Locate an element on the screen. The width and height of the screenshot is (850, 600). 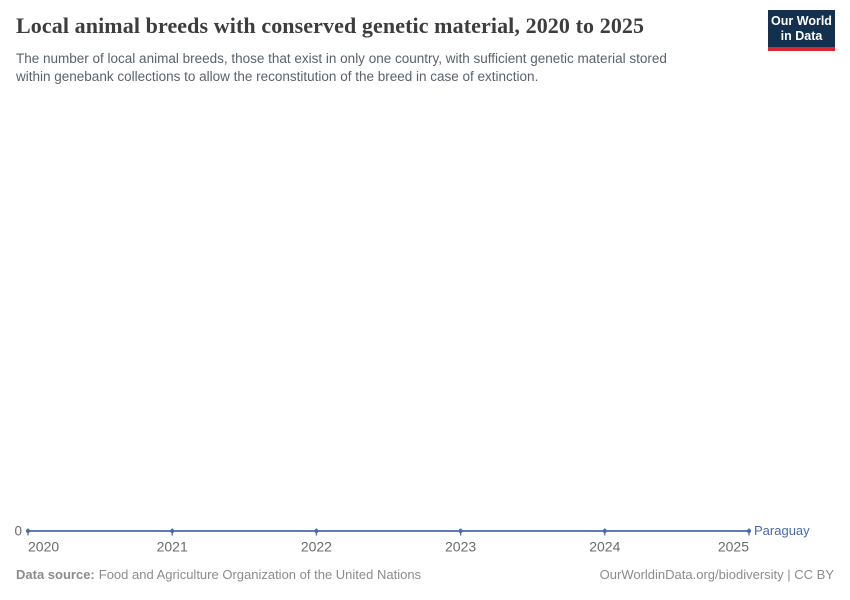
data-source-label: Data source: is located at coordinates (55, 574).